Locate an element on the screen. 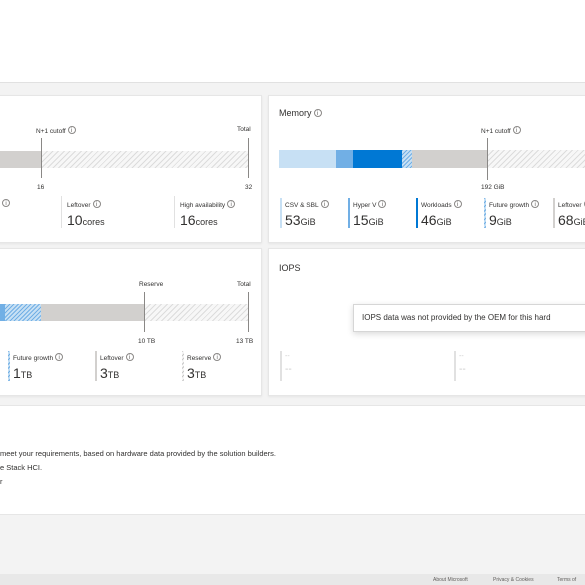  memory-bar-remaining is located at coordinates (536, 159).